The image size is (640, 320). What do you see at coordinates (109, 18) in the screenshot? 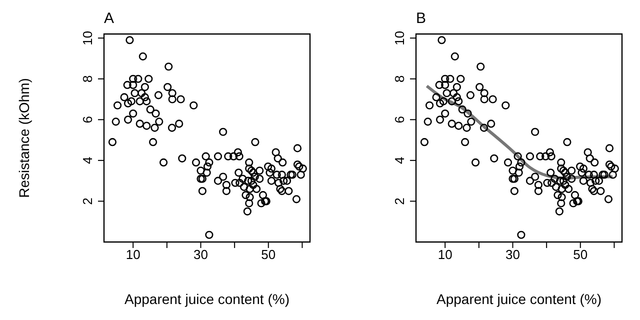
I see `chart-title: A` at bounding box center [109, 18].